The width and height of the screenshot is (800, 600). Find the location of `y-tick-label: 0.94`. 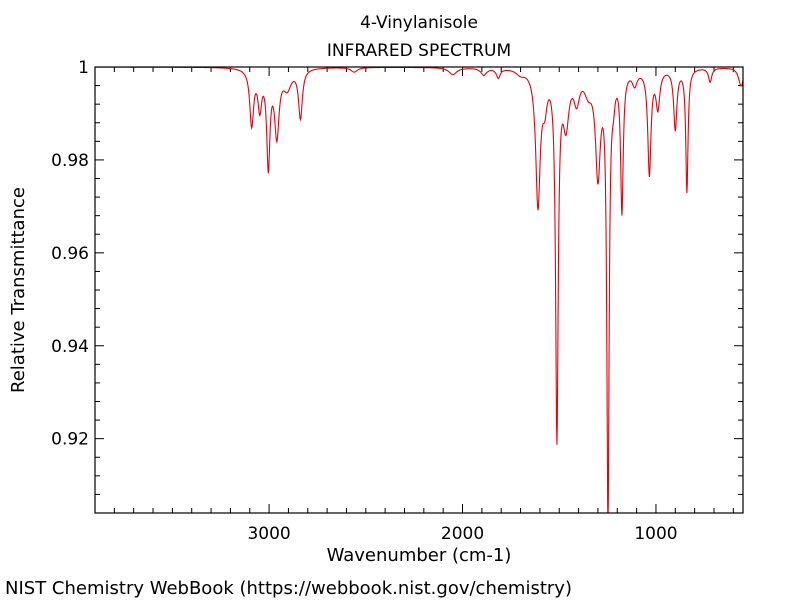

y-tick-label: 0.94 is located at coordinates (70, 347).